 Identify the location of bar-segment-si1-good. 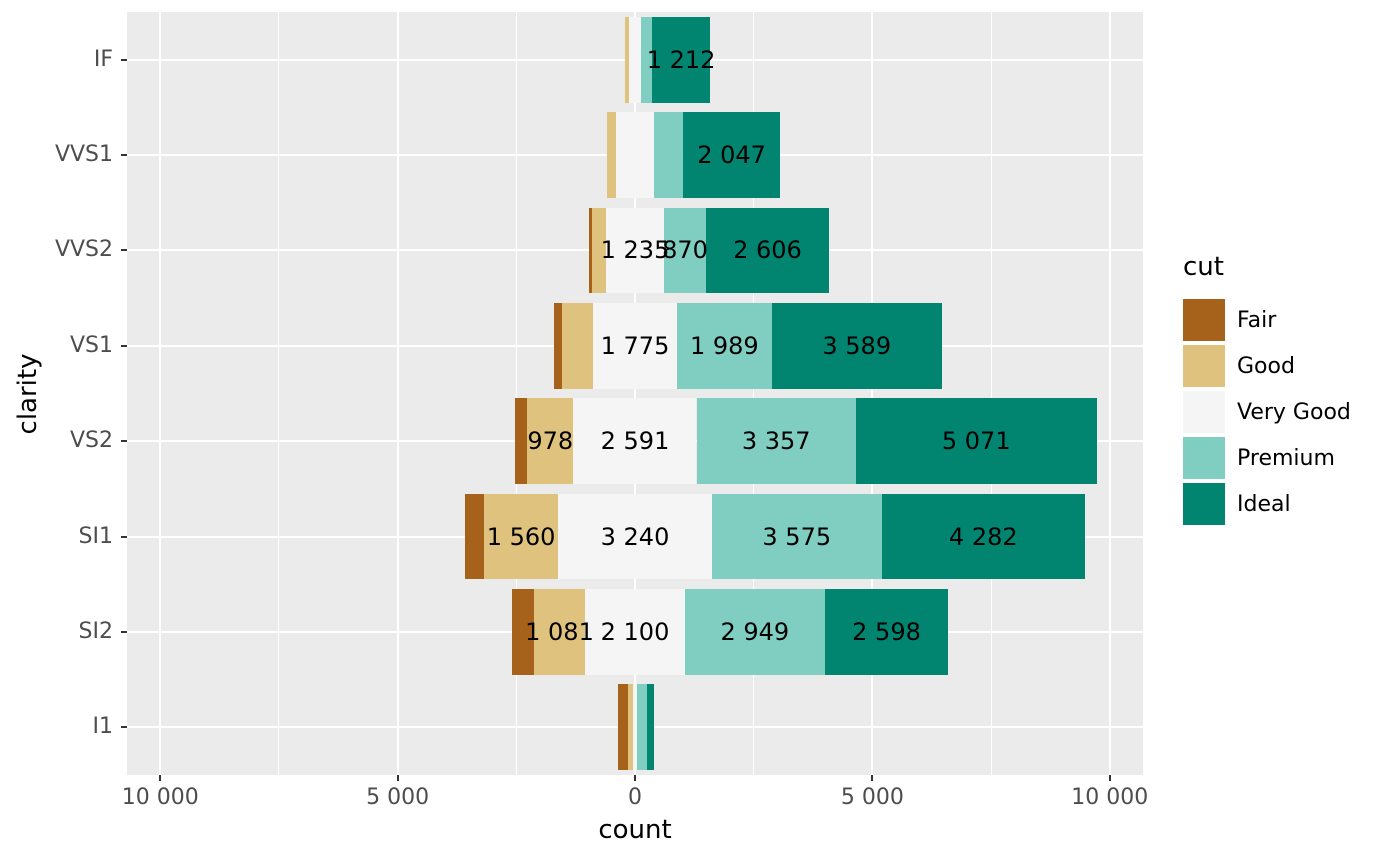
(521, 536).